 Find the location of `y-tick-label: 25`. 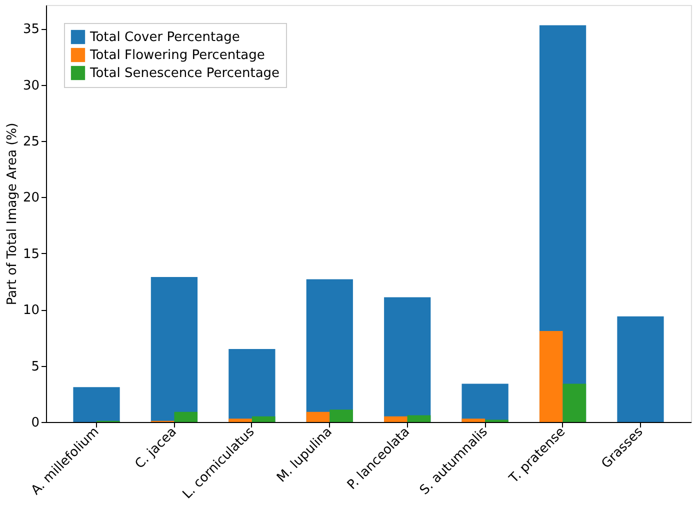

y-tick-label: 25 is located at coordinates (31, 142).